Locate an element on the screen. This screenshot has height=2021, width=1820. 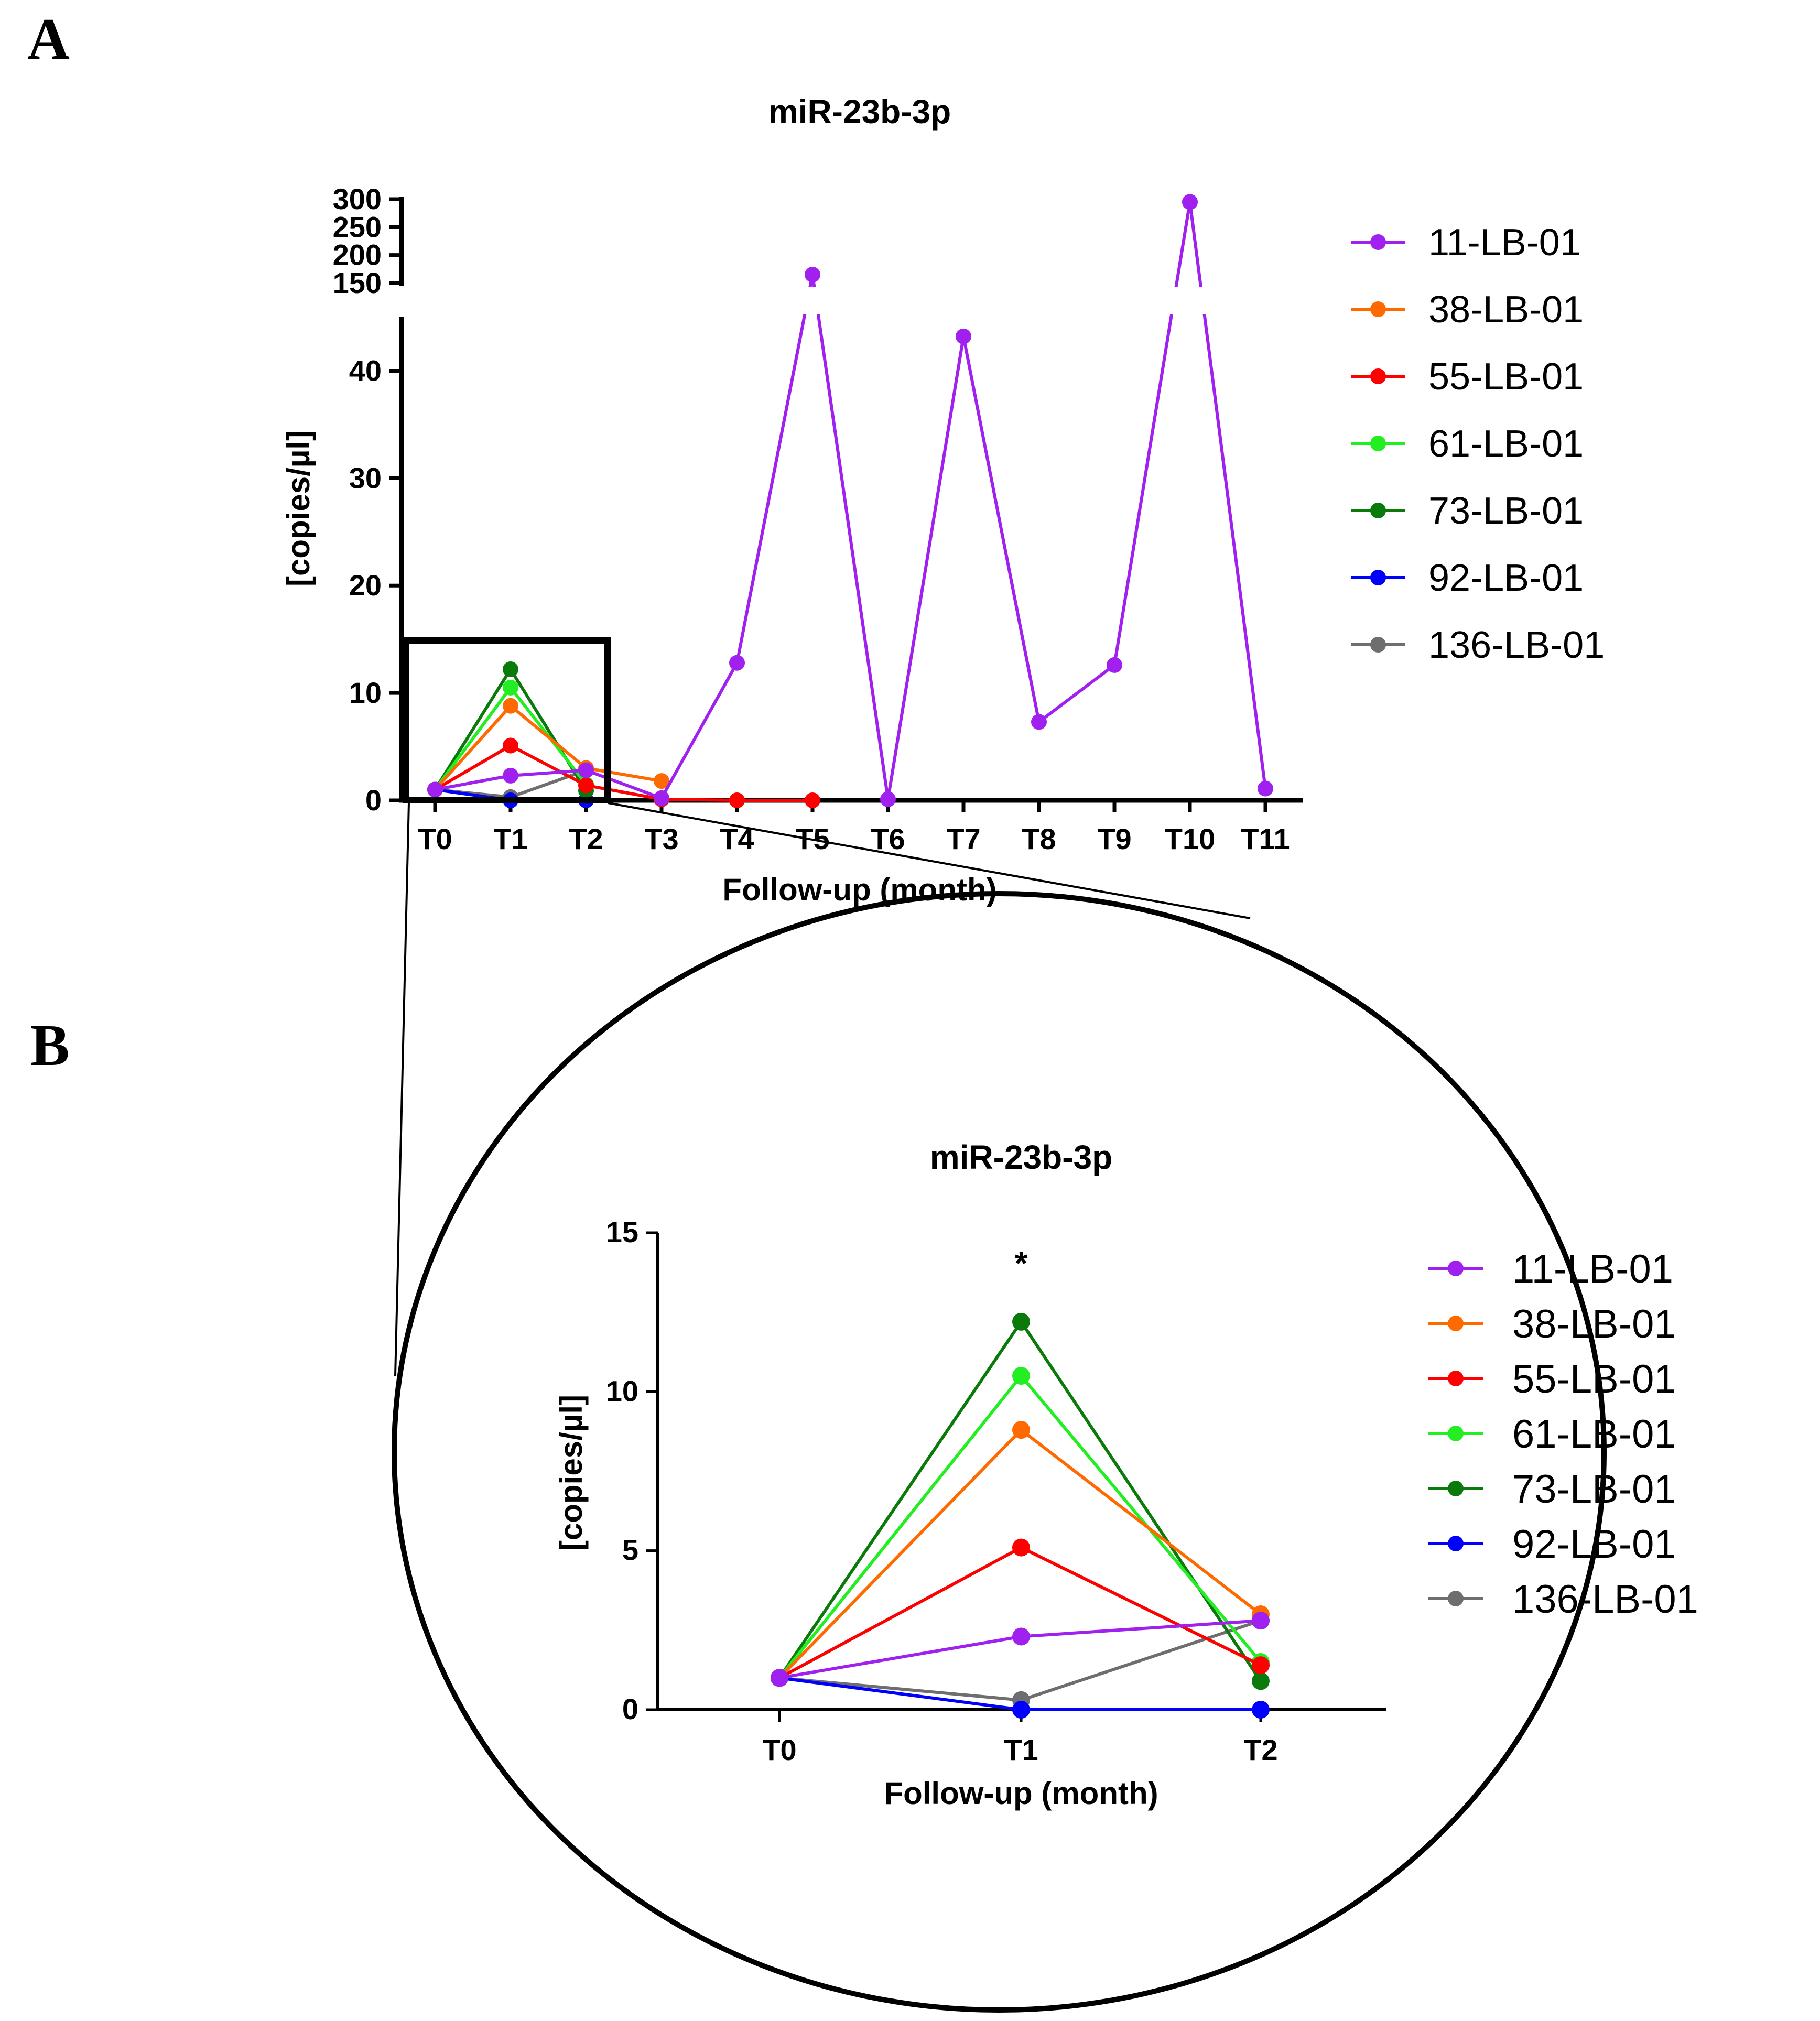
panel-a-x-tick-label: T11 is located at coordinates (1265, 839).